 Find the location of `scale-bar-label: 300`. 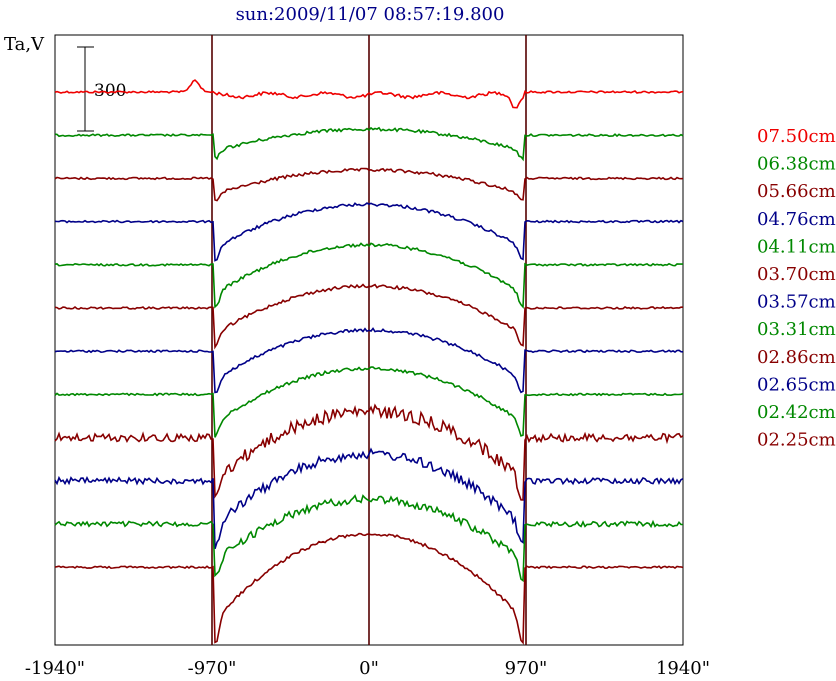

scale-bar-label: 300 is located at coordinates (110, 91).